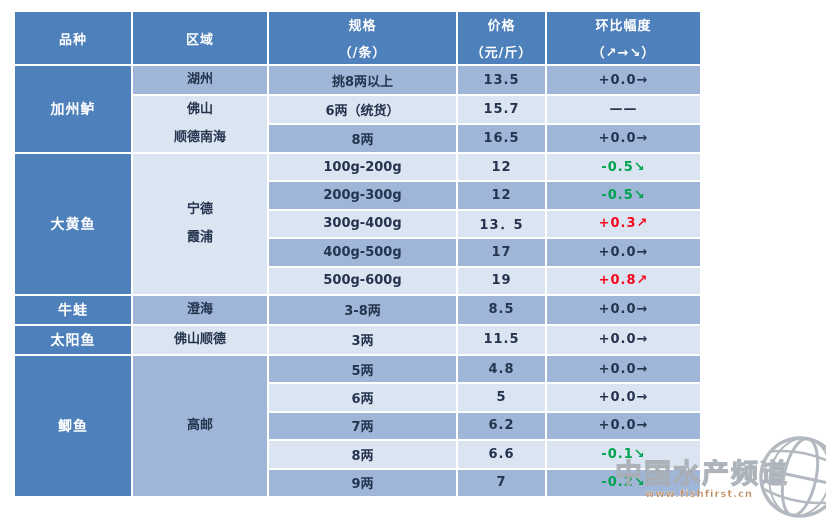 Image resolution: width=826 pixels, height=528 pixels. I want to click on region-label-line: 佛山, so click(199, 109).